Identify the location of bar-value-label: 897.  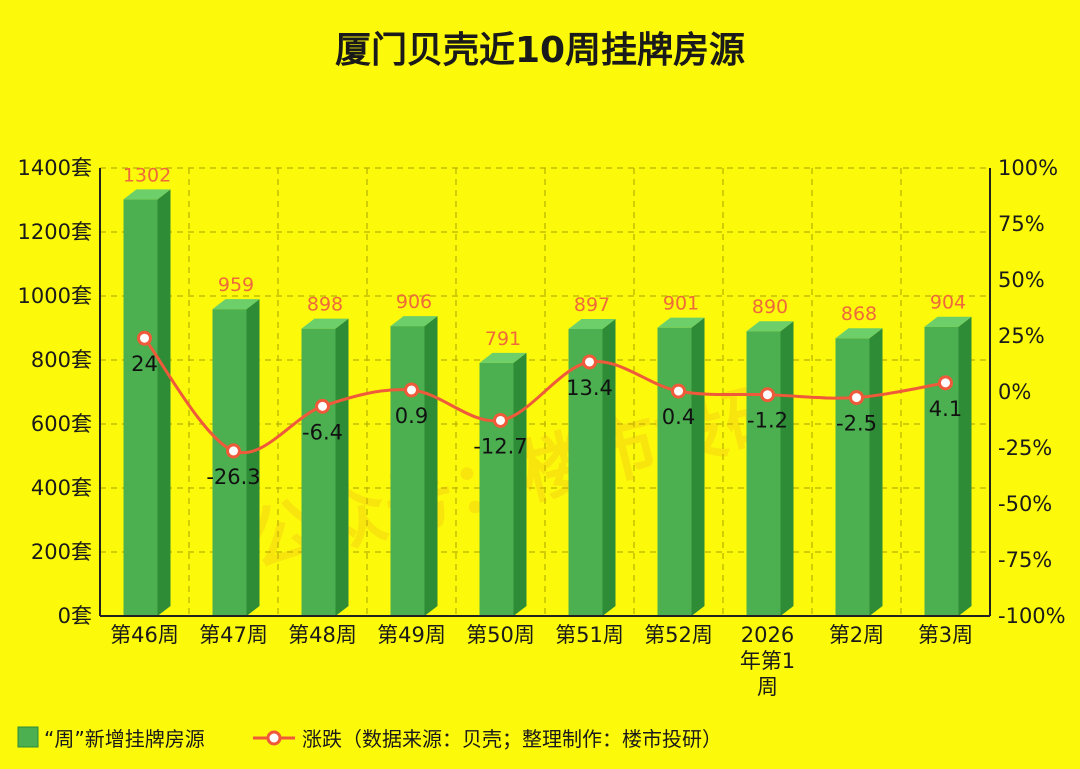
(592, 305).